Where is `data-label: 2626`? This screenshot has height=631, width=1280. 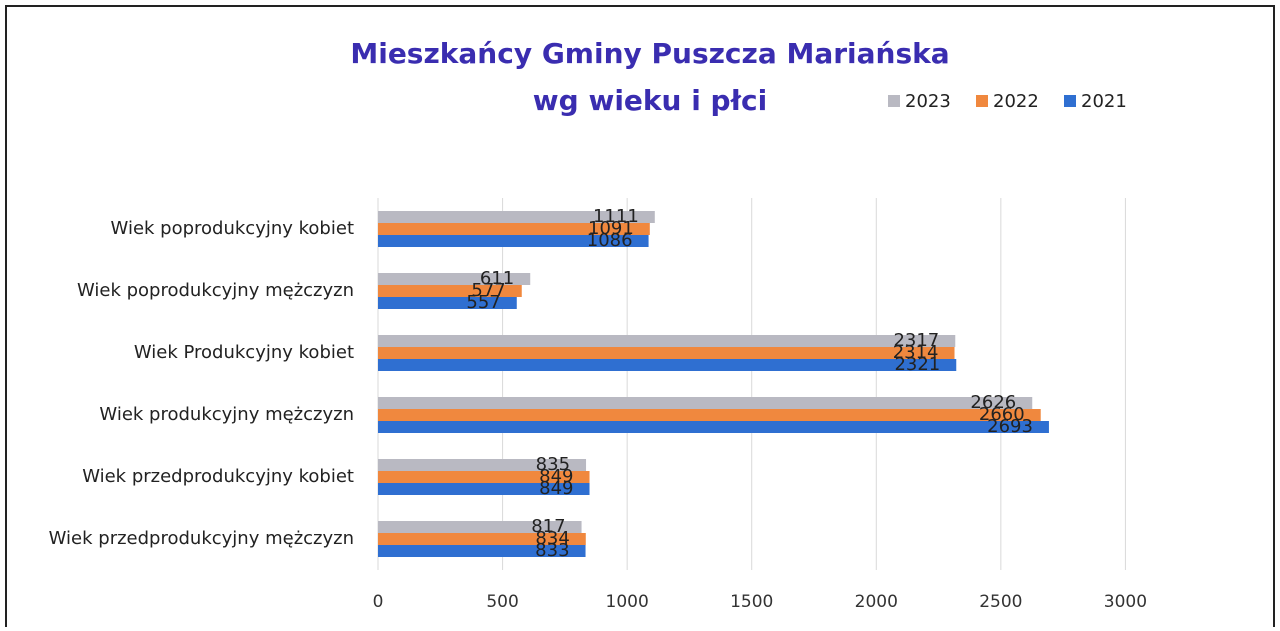
data-label: 2626 is located at coordinates (993, 402).